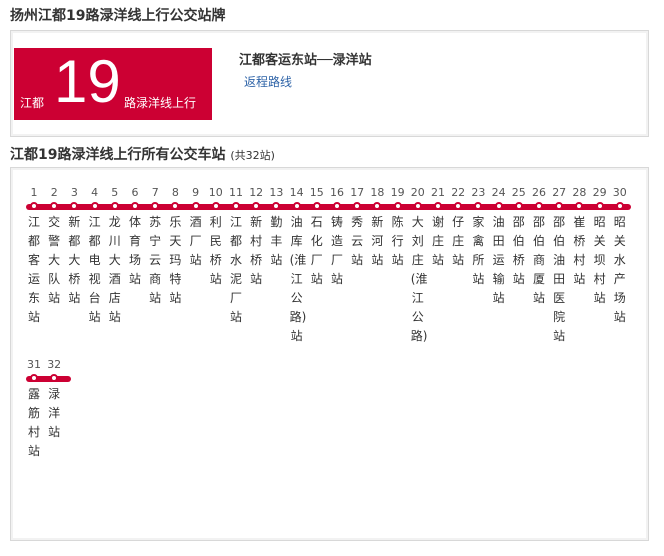 This screenshot has height=556, width=664. What do you see at coordinates (135, 192) in the screenshot?
I see `stop-index: 6` at bounding box center [135, 192].